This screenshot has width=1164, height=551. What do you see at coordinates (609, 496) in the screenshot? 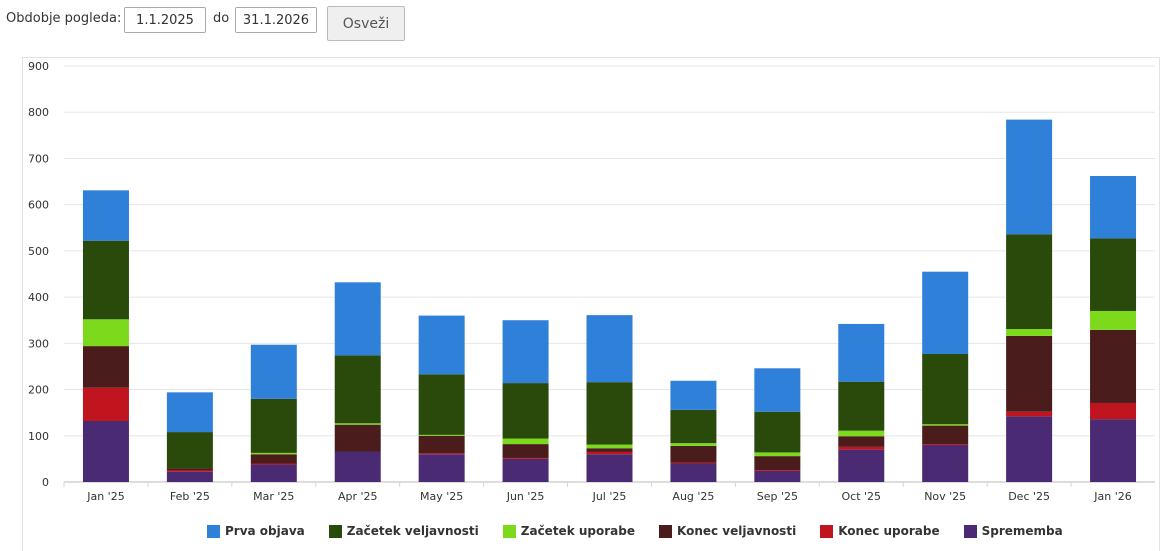
I see `x-tick-label: Jul '25` at bounding box center [609, 496].